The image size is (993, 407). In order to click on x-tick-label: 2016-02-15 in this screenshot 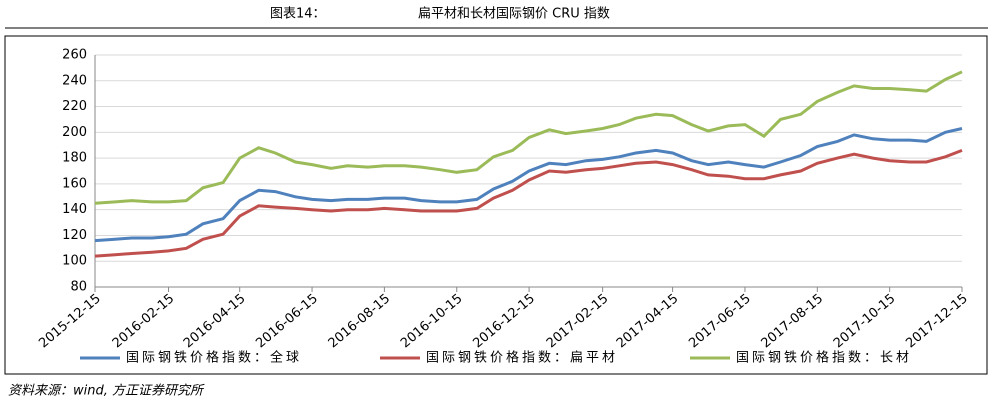, I will do `click(144, 321)`.